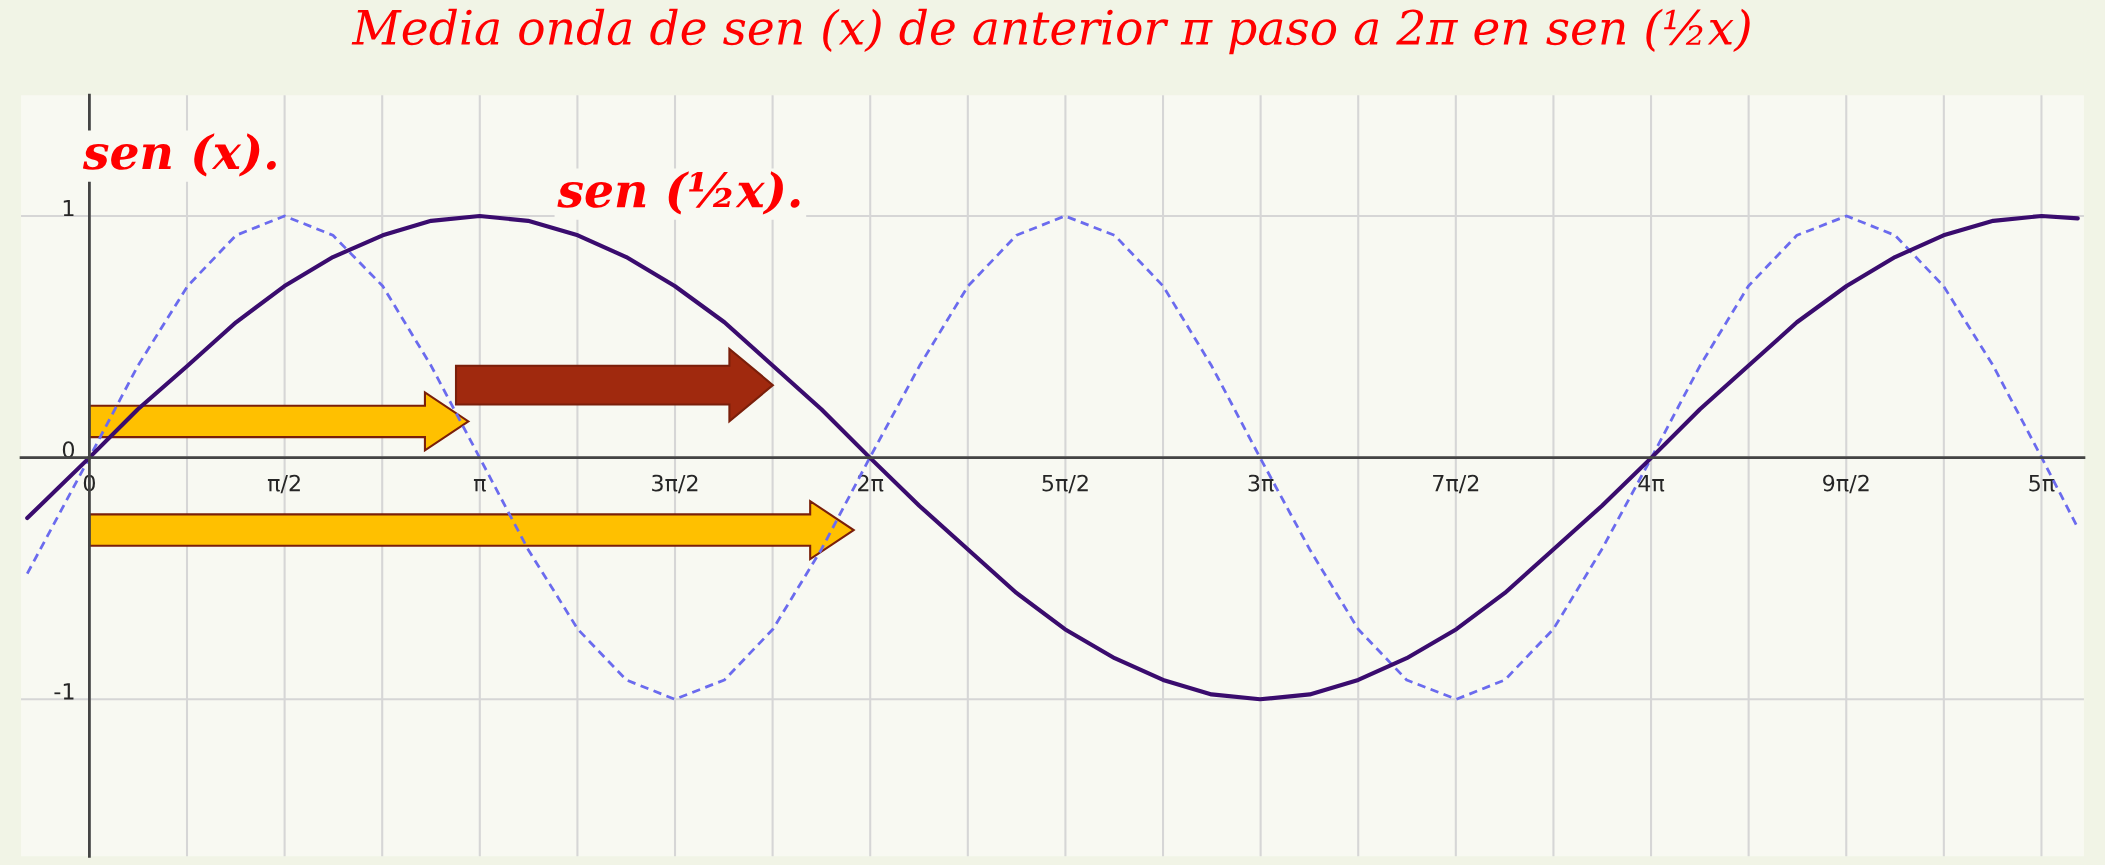 This screenshot has width=2105, height=865. What do you see at coordinates (2042, 483) in the screenshot?
I see `x-tick-label: 5π` at bounding box center [2042, 483].